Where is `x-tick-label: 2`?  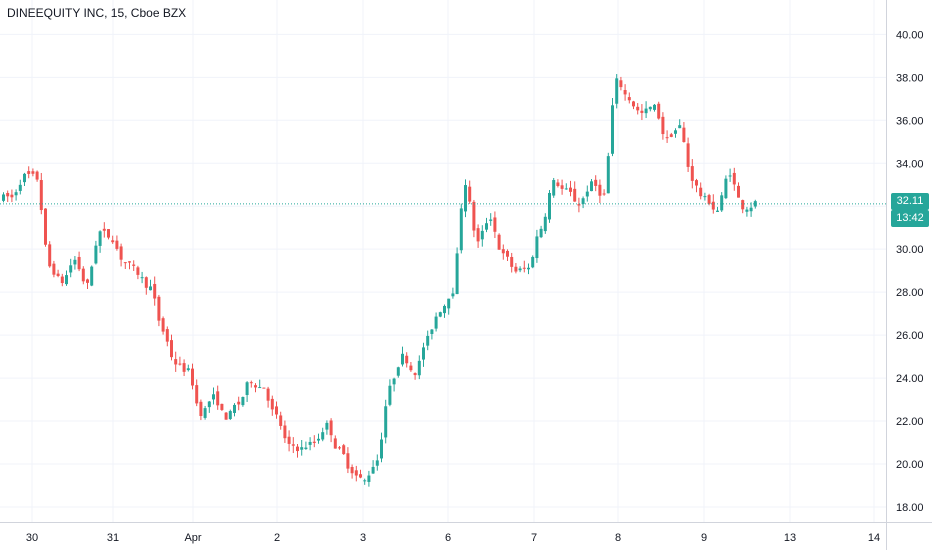
x-tick-label: 2 is located at coordinates (277, 538).